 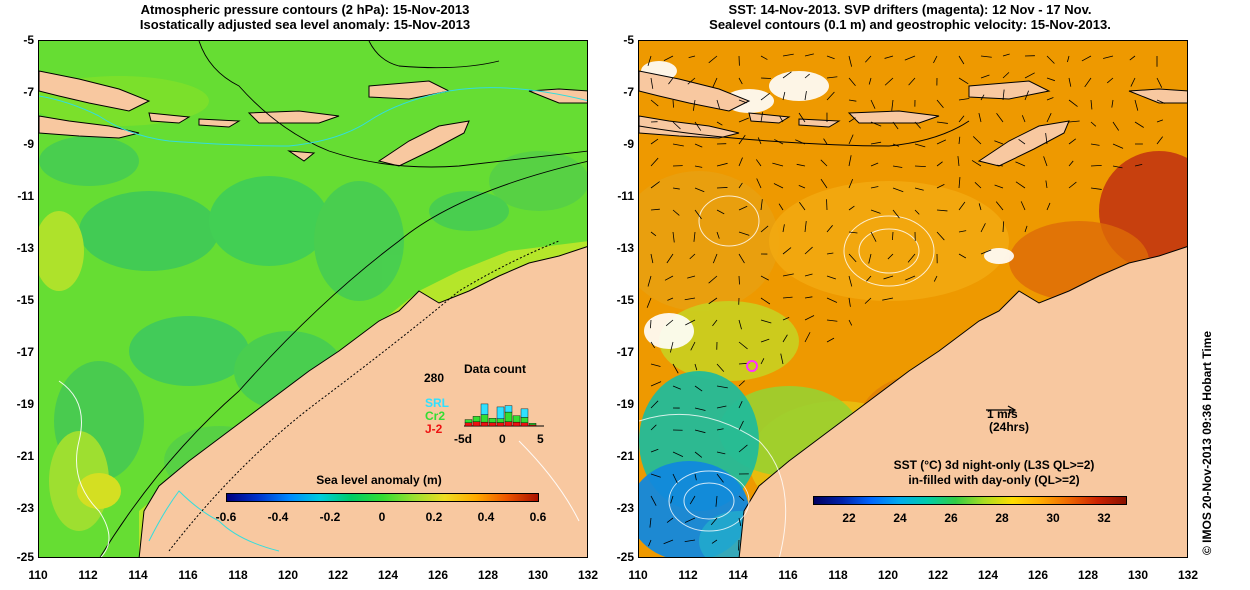 I want to click on lat-tick: -5, so click(x=28, y=40).